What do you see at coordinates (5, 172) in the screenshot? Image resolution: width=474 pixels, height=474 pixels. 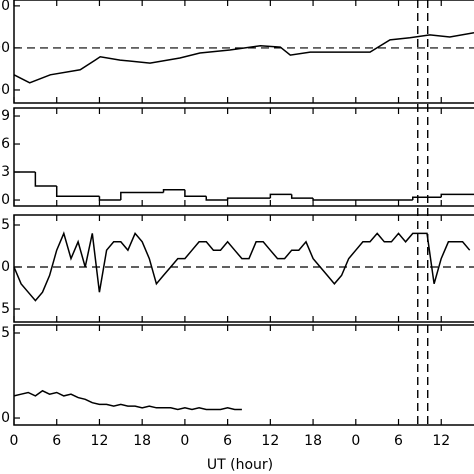 I see `y-tick-label: 3` at bounding box center [5, 172].